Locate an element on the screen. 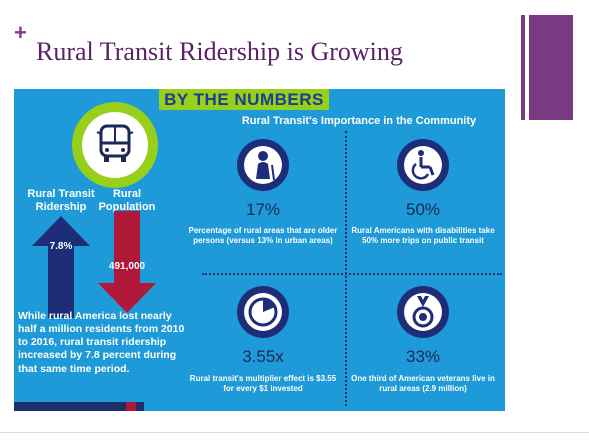 This screenshot has width=589, height=442. horizontal-divider is located at coordinates (352, 274).